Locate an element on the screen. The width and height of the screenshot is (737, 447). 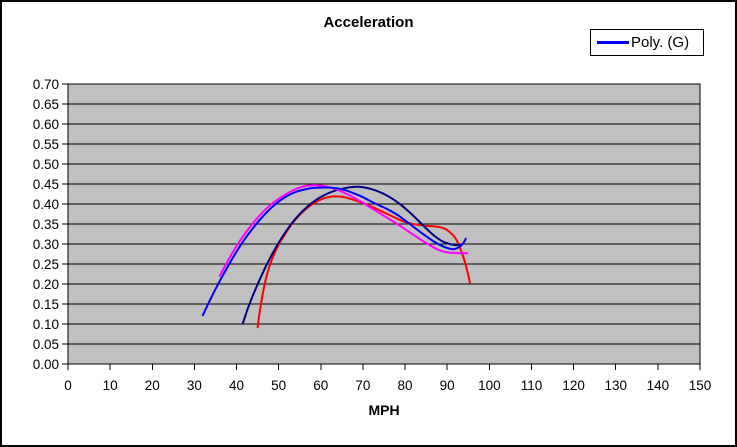
x-tick-label: 140 is located at coordinates (658, 385).